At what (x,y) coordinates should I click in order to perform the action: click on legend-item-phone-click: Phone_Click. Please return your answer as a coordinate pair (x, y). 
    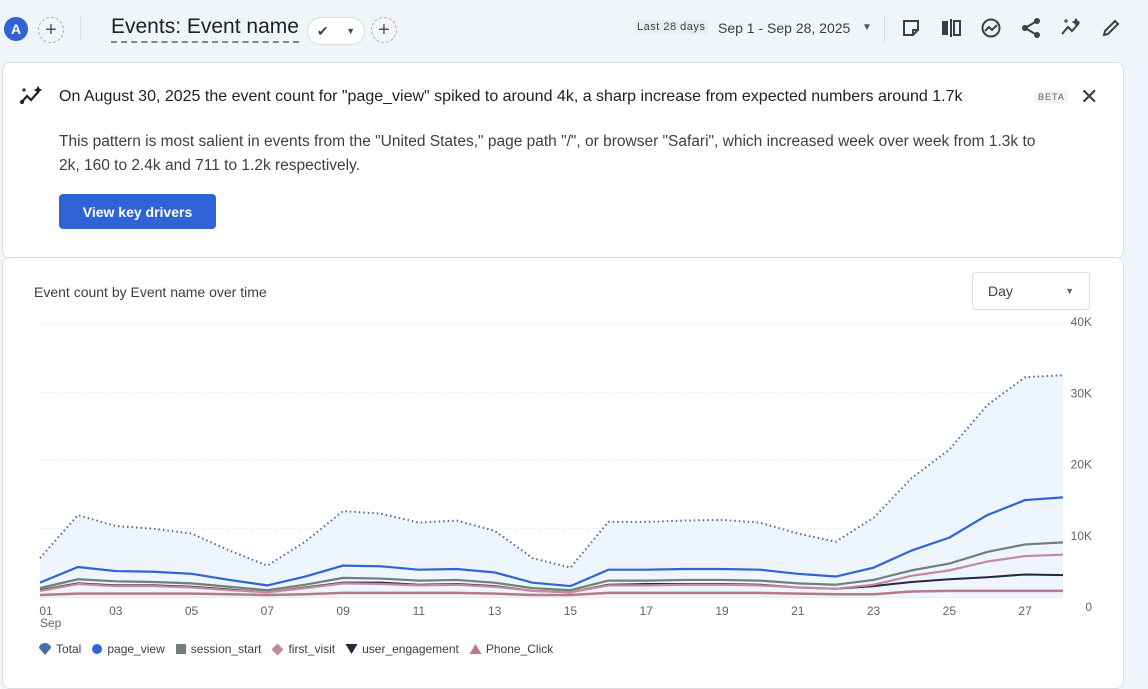
    Looking at the image, I should click on (511, 649).